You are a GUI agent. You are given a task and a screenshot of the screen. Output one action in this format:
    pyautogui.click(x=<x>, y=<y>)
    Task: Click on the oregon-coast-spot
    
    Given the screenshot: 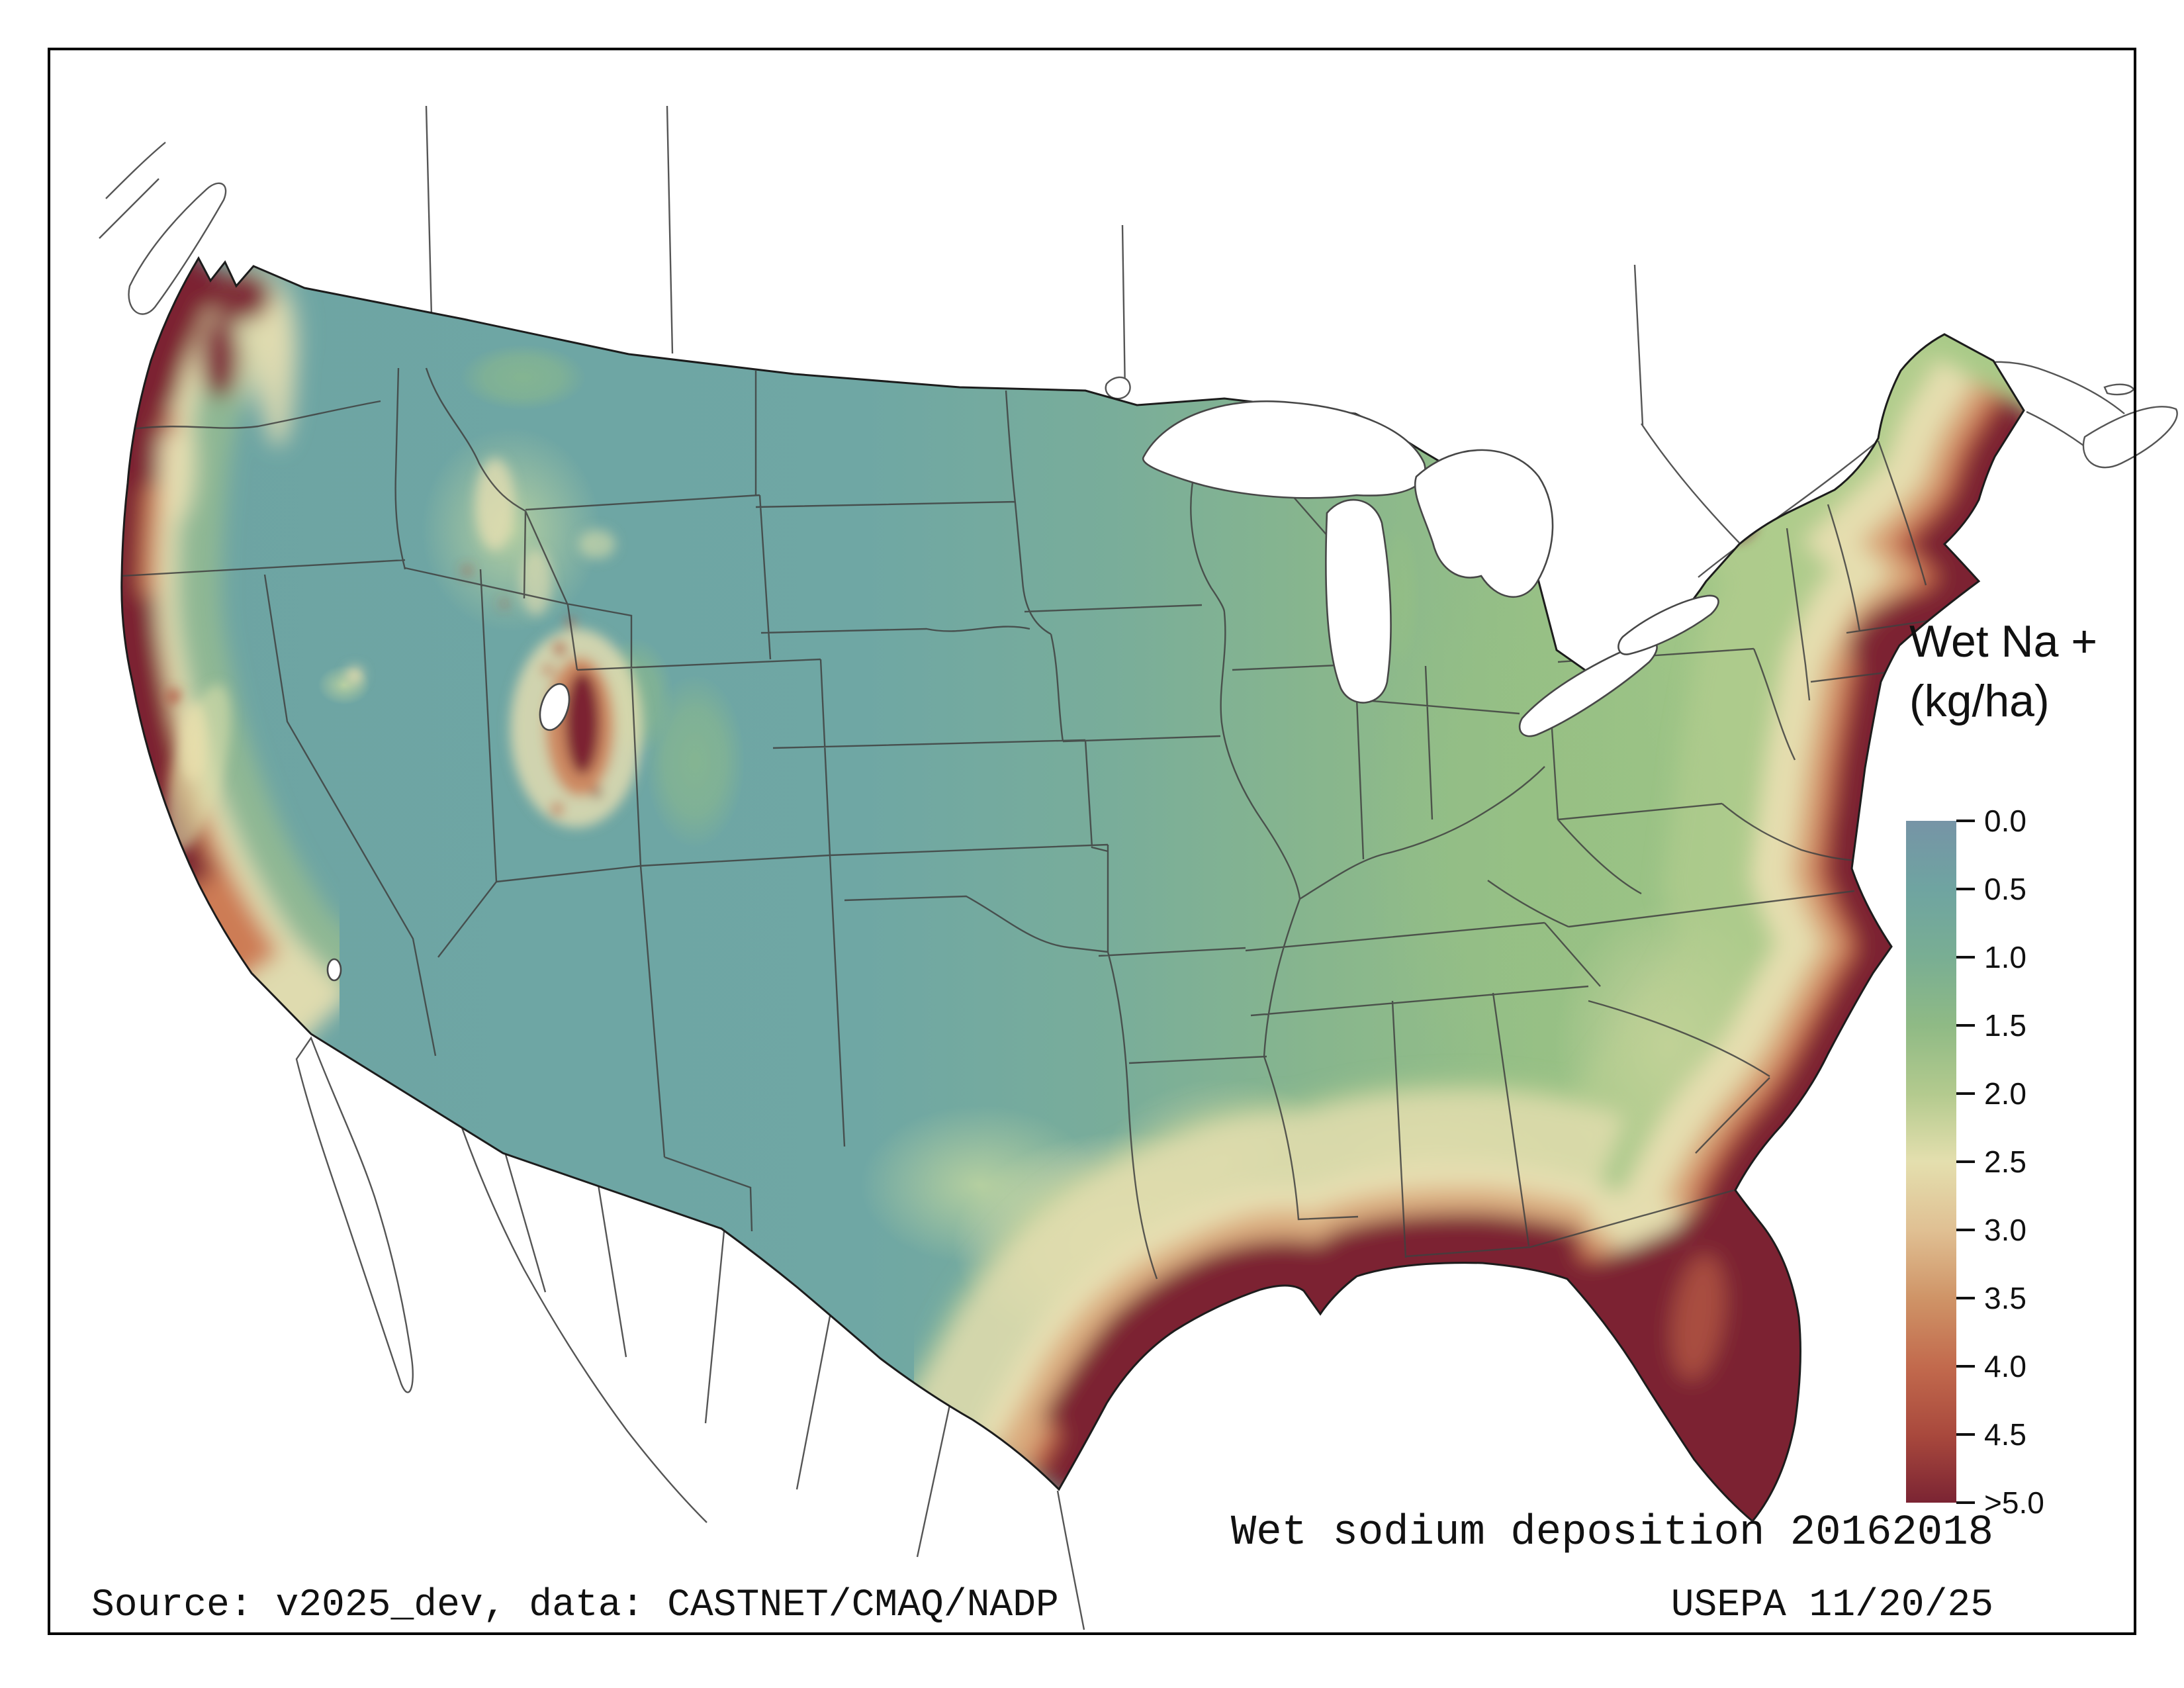 What is the action you would take?
    pyautogui.click(x=135, y=645)
    